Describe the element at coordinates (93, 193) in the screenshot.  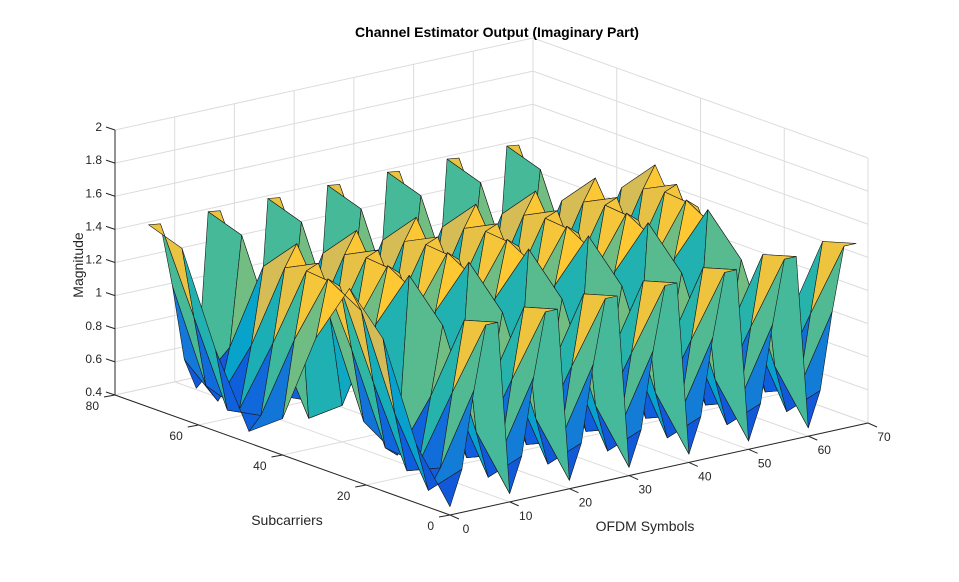
I see `z-tick-label: 1.6` at that location.